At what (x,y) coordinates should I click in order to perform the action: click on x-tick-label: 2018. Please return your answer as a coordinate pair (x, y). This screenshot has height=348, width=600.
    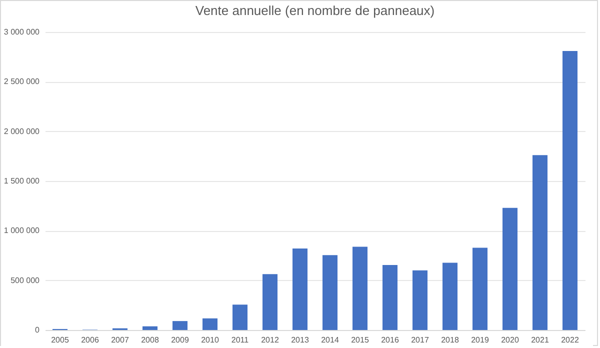
    Looking at the image, I should click on (450, 340).